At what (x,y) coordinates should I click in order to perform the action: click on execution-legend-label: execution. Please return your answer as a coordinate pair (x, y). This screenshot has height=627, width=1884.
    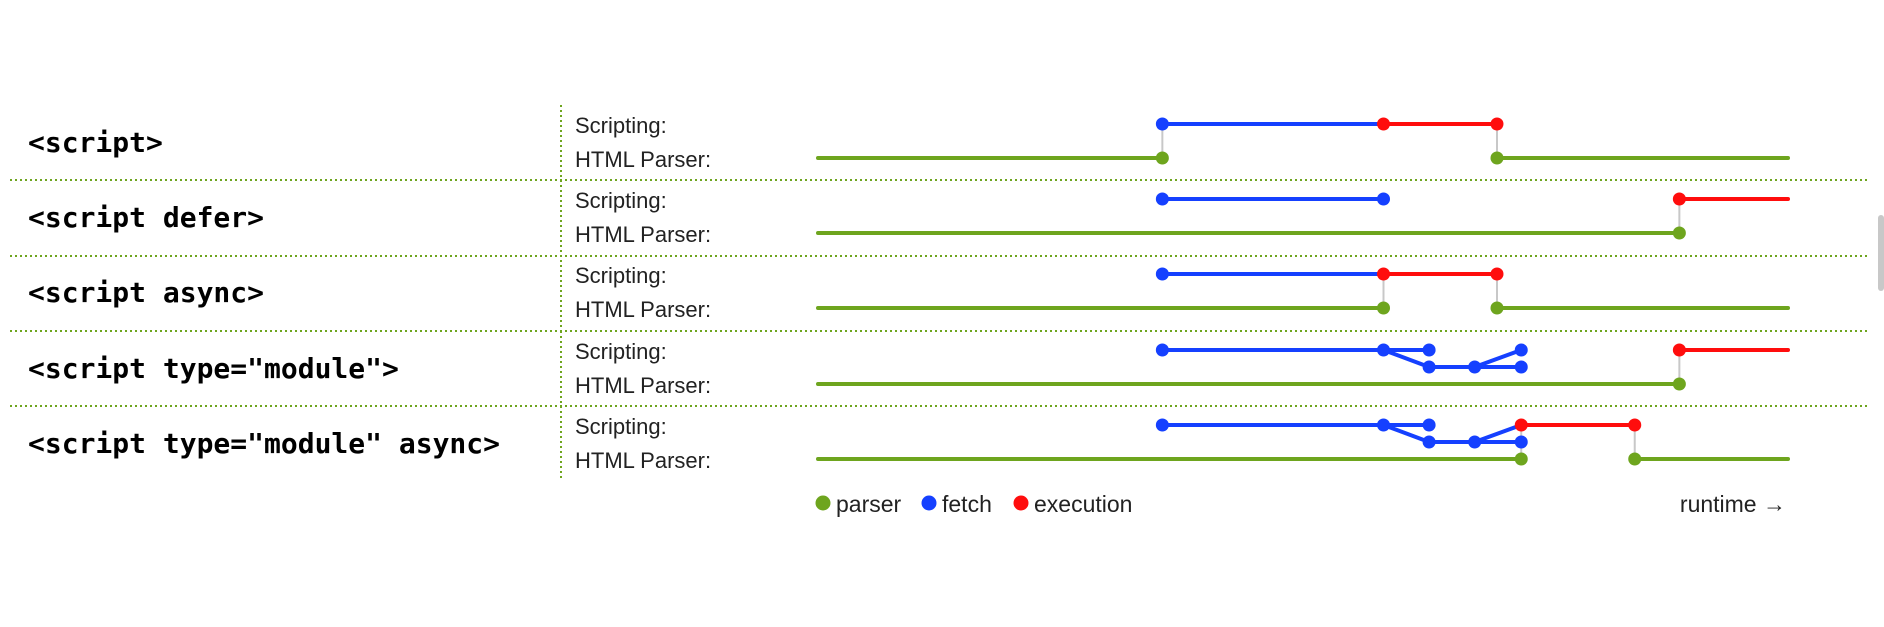
    Looking at the image, I should click on (1083, 504).